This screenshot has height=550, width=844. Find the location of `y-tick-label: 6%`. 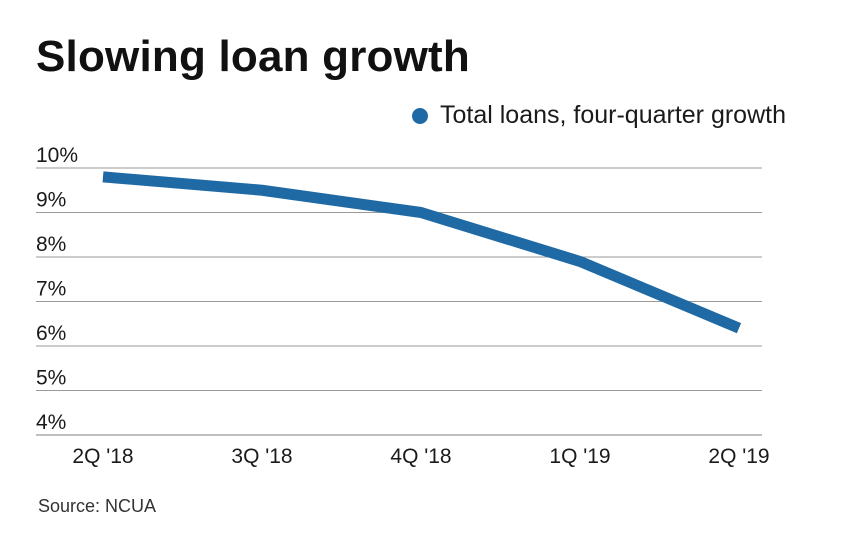

y-tick-label: 6% is located at coordinates (51, 333).